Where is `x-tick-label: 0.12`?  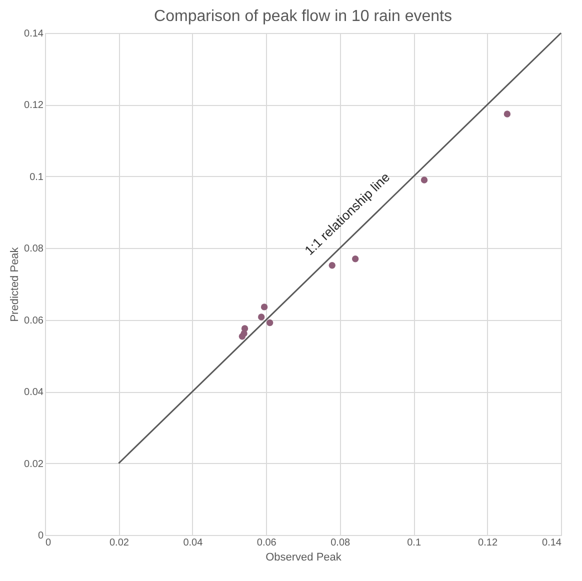
x-tick-label: 0.12 is located at coordinates (488, 543).